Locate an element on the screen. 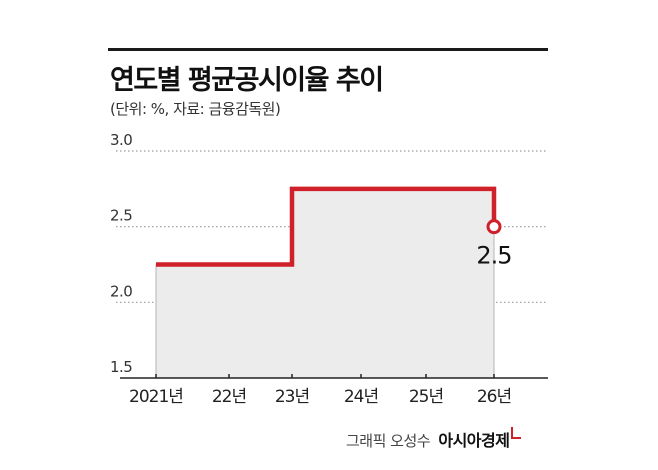 The height and width of the screenshot is (470, 658). data-label: 2.5 is located at coordinates (493, 256).